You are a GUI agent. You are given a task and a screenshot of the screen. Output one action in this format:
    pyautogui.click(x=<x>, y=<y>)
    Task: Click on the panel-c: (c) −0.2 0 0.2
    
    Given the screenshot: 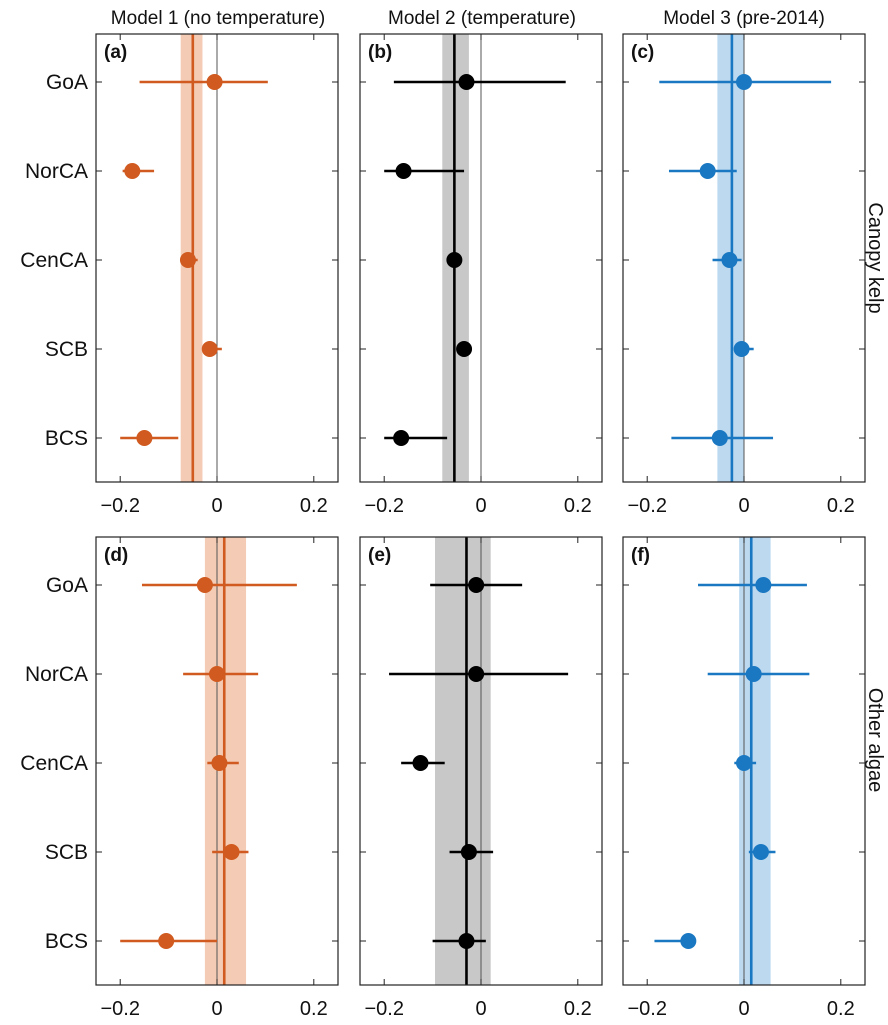 What is the action you would take?
    pyautogui.click(x=744, y=275)
    